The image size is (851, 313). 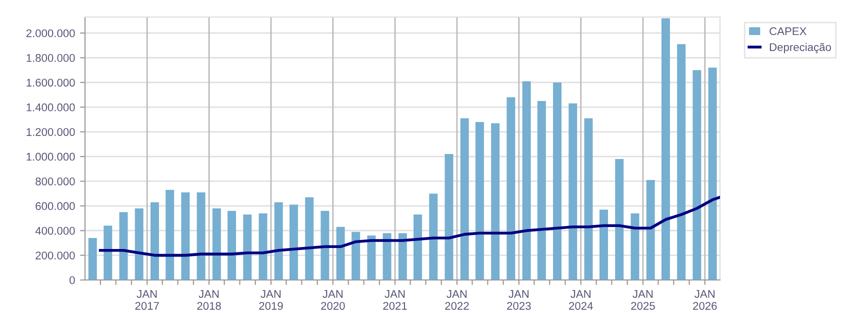 I want to click on y-tick-label: 800.000, so click(x=55, y=181).